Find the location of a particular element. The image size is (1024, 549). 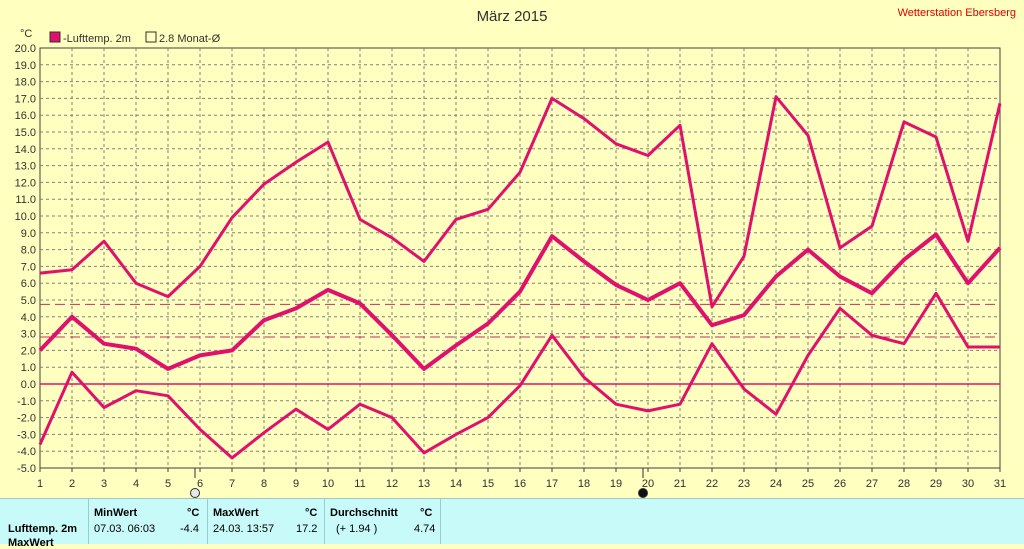

x-tick-label: 5 is located at coordinates (168, 484).